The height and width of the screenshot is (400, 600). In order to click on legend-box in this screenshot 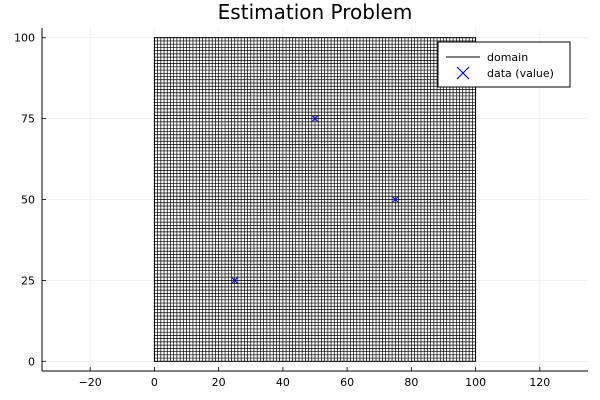, I will do `click(504, 64)`.